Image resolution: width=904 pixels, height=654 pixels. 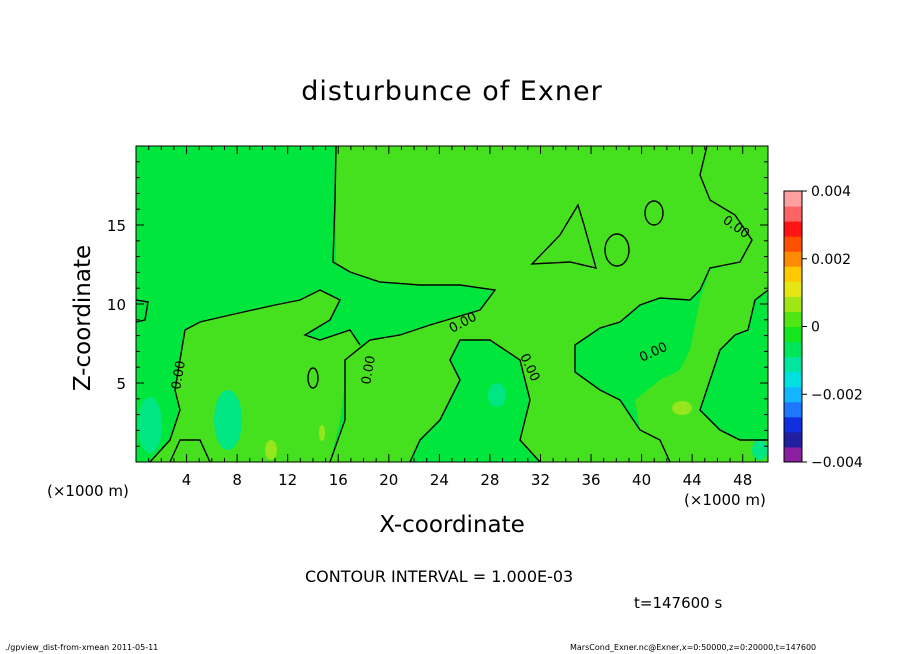 What do you see at coordinates (452, 91) in the screenshot?
I see `chart-title: disturbunce of Exner` at bounding box center [452, 91].